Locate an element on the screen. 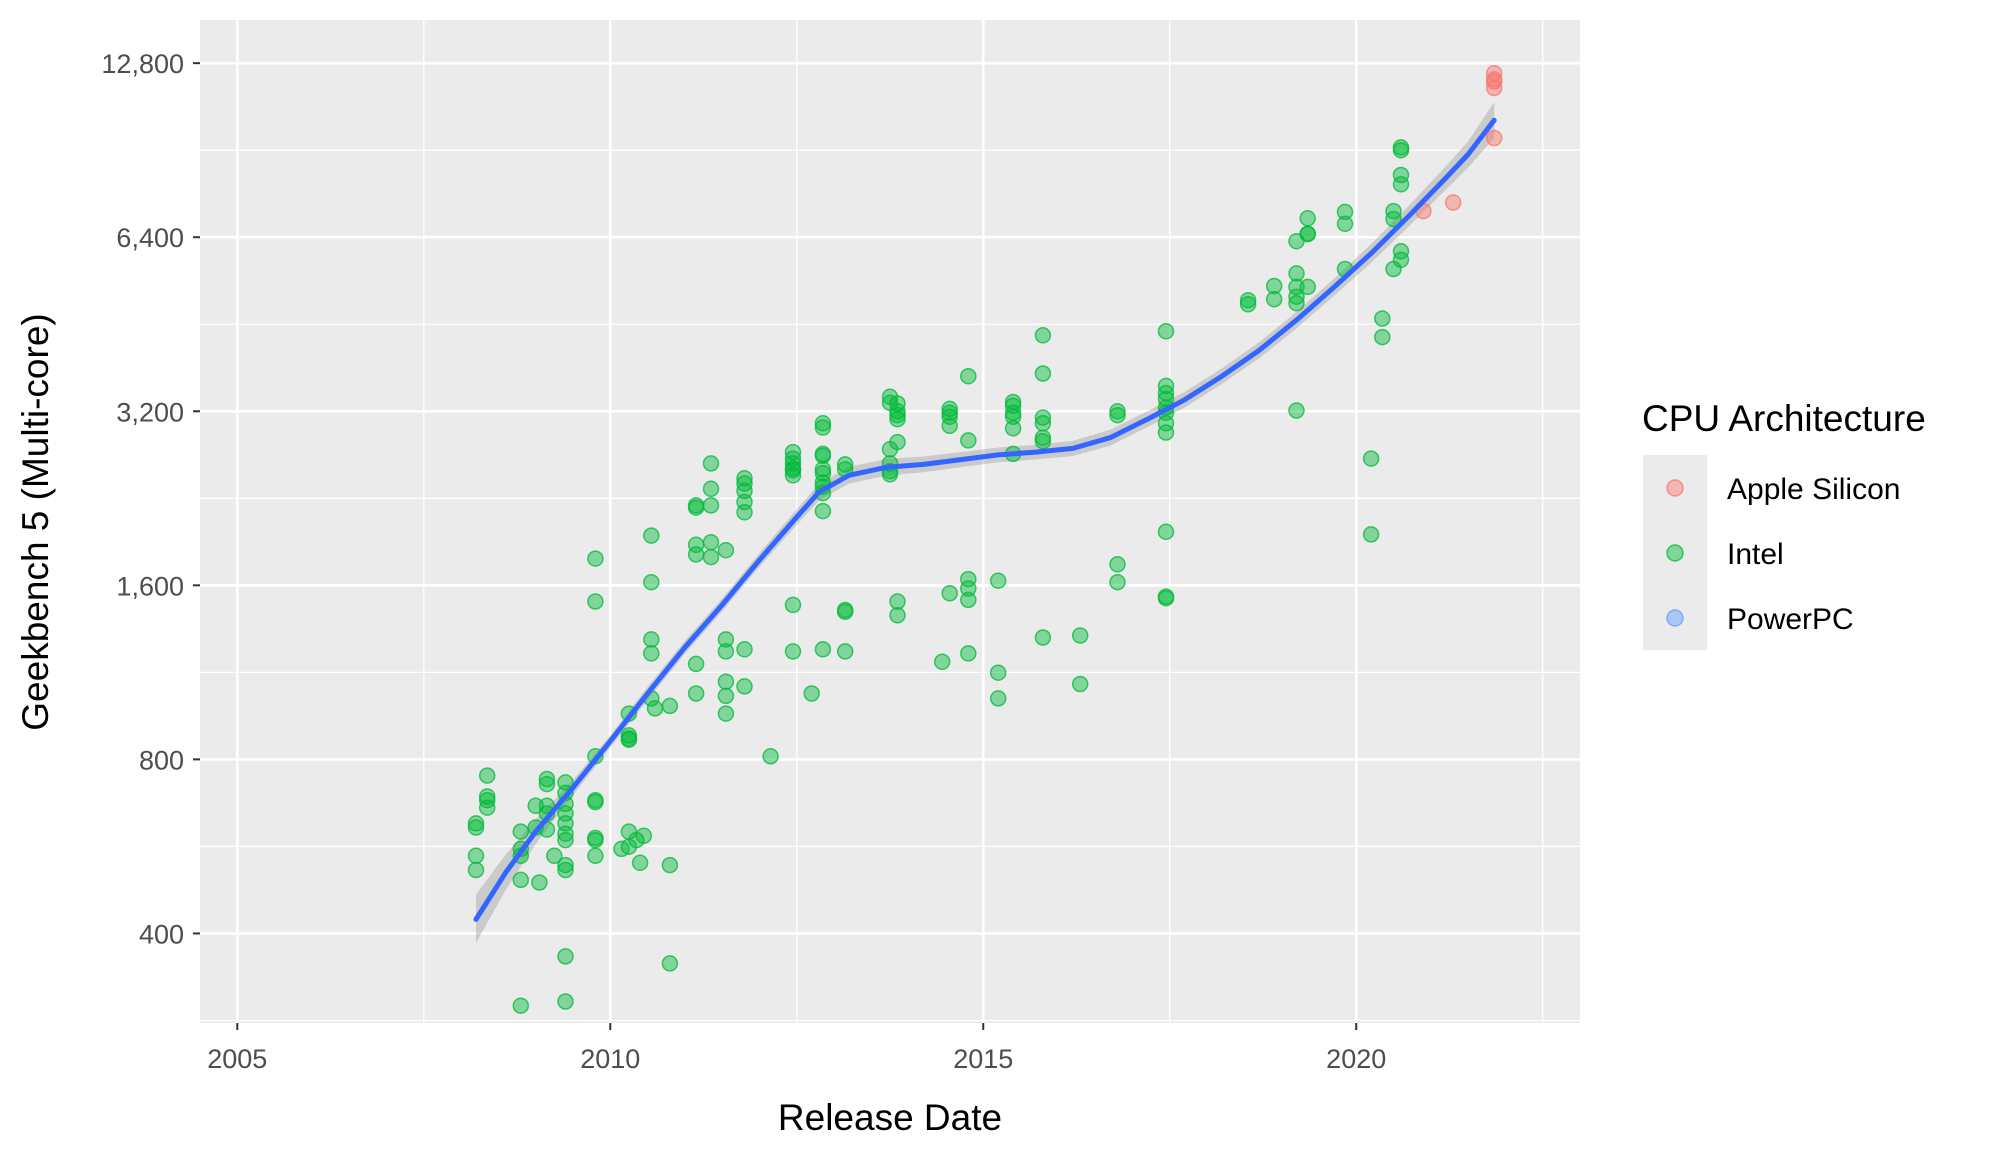 The height and width of the screenshot is (1159, 2000). y-axis-ticks: 400 800 1,600 3,200 6,400 12,800 is located at coordinates (150, 499).